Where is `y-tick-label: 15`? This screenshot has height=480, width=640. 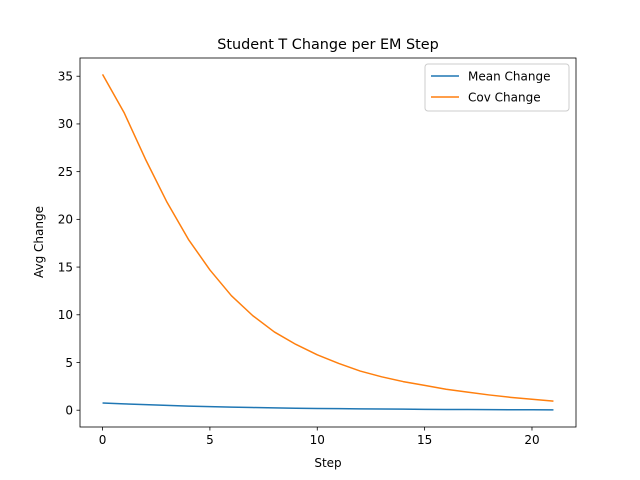 y-tick-label: 15 is located at coordinates (65, 267).